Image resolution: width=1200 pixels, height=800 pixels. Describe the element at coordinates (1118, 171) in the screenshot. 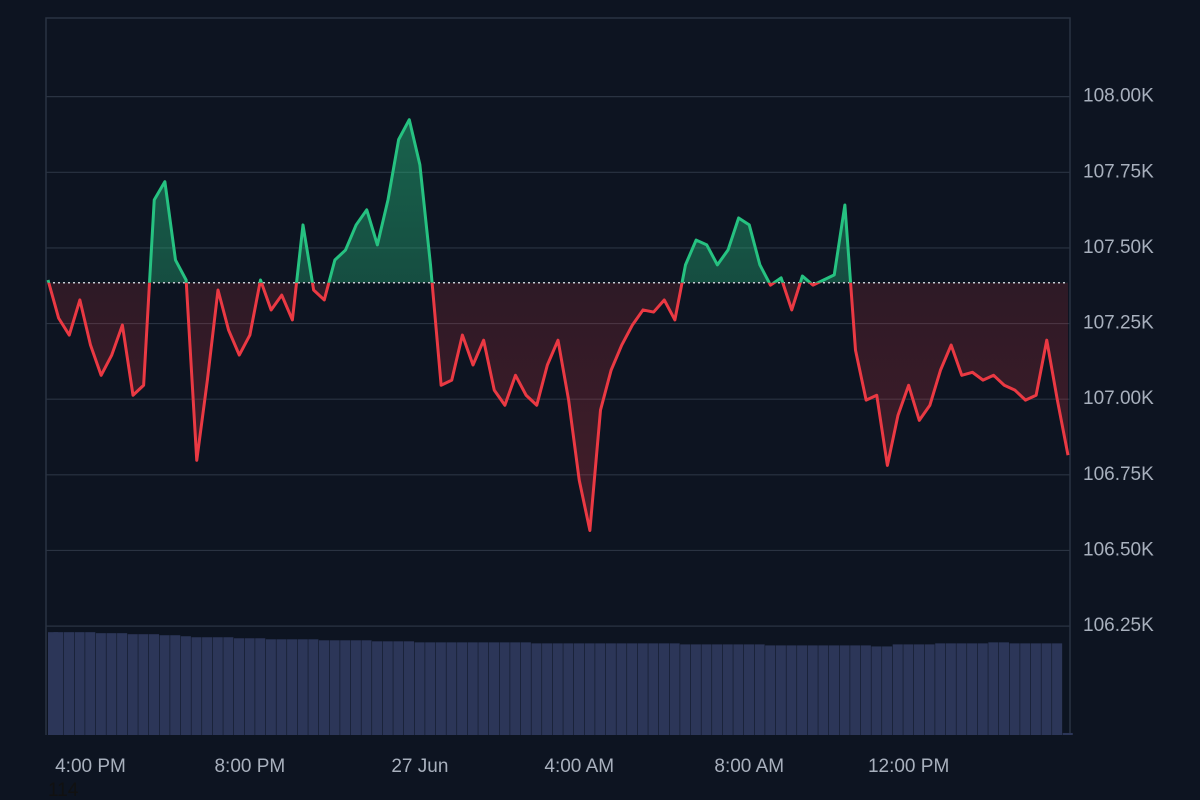

I see `y-tick-label: 107.75K` at that location.